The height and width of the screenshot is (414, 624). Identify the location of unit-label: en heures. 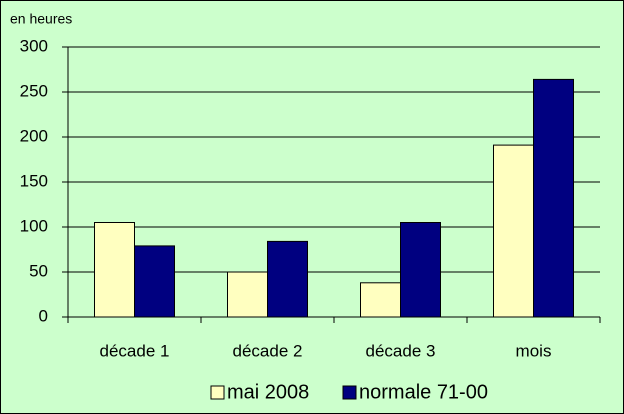
(41, 19).